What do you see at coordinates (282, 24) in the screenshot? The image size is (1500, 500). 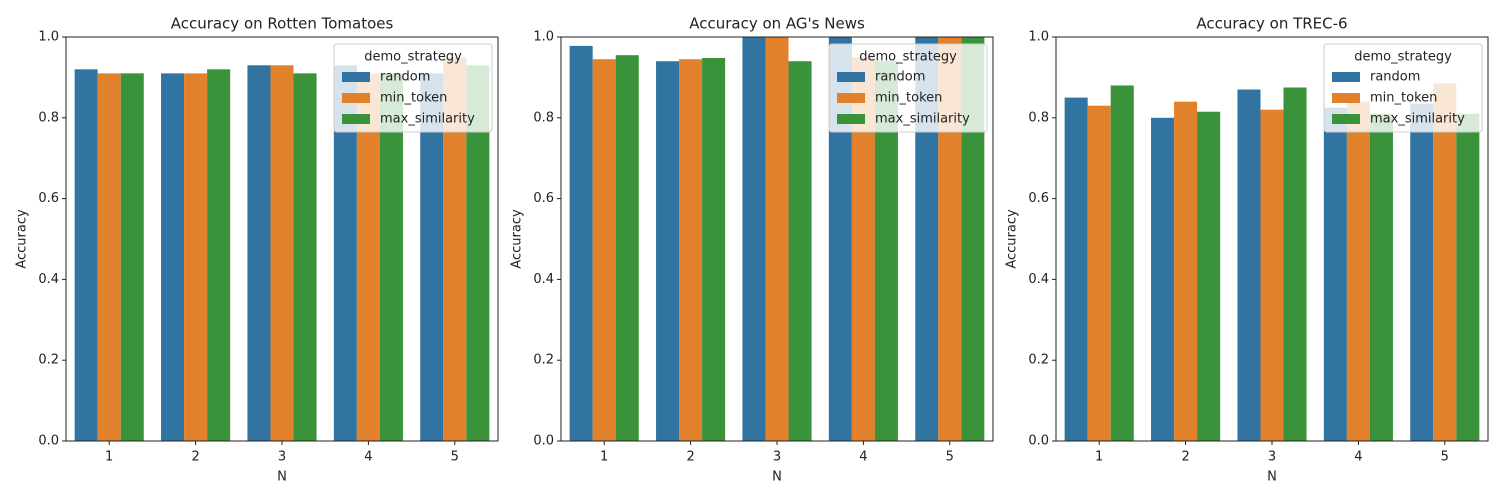 I see `chart-title: Accuracy on Rotten Tomatoes` at bounding box center [282, 24].